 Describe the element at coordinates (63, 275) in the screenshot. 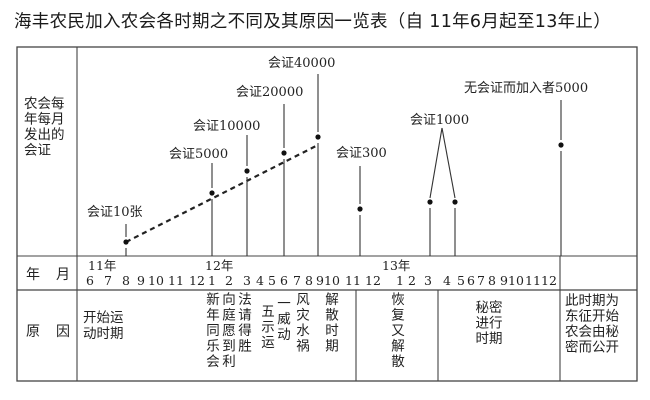

I see `header-month: 月` at that location.